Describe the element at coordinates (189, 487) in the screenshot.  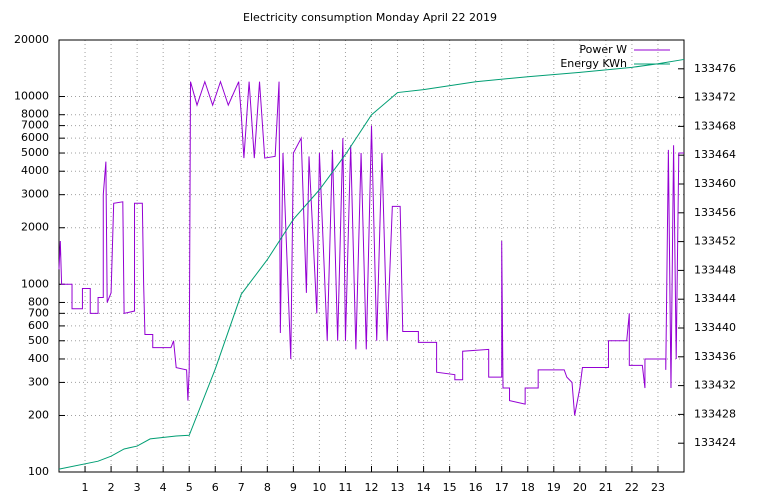
I see `x-tick-label: 5` at that location.